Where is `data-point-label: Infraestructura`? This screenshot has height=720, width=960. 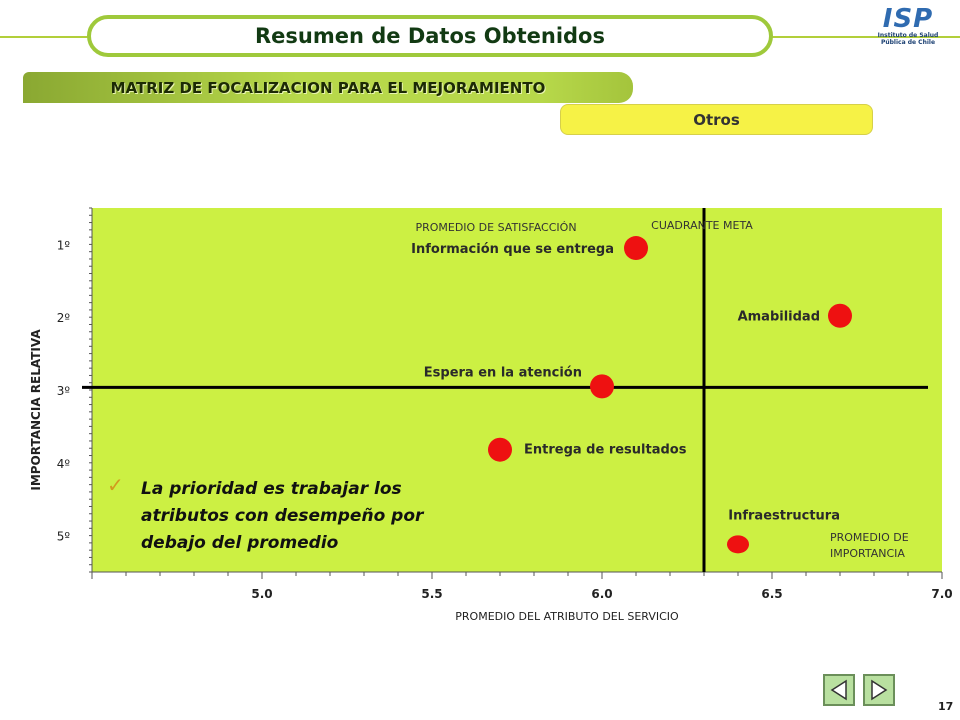 data-point-label: Infraestructura is located at coordinates (784, 515).